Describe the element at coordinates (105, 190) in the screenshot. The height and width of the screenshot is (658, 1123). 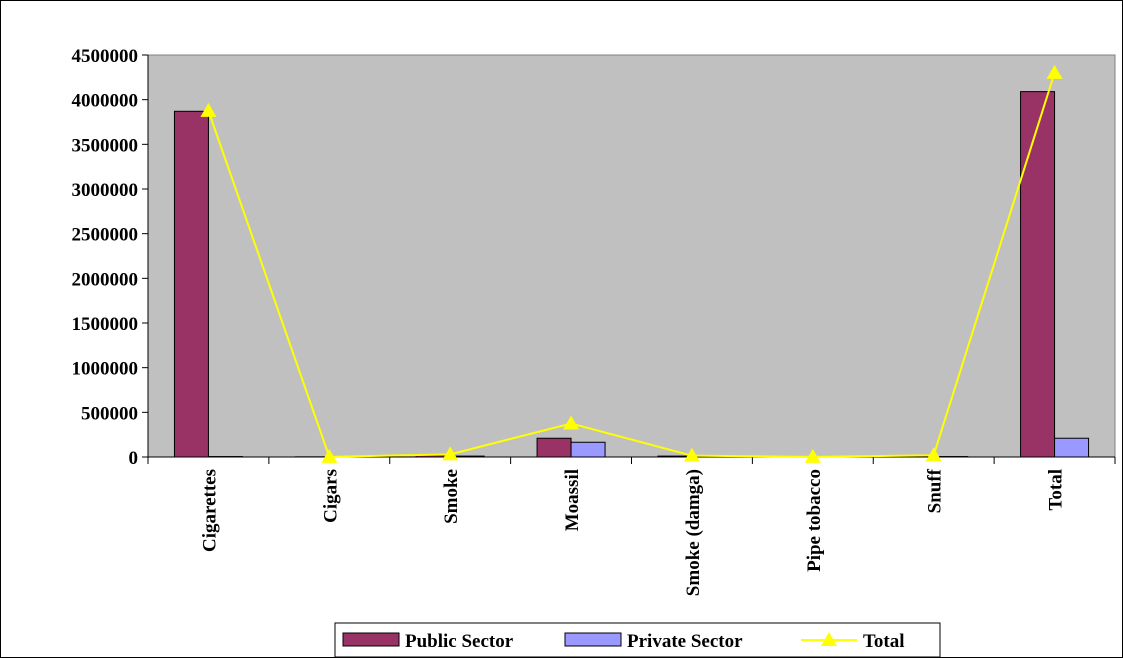
I see `y-tick-label: 3000000` at that location.